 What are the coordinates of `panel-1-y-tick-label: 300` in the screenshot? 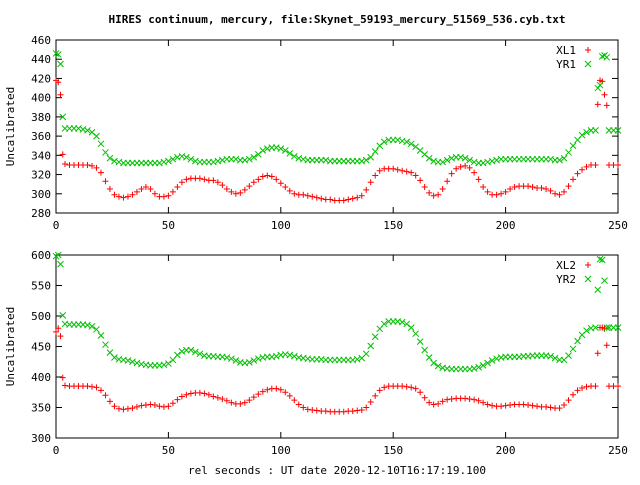 It's located at (41, 438).